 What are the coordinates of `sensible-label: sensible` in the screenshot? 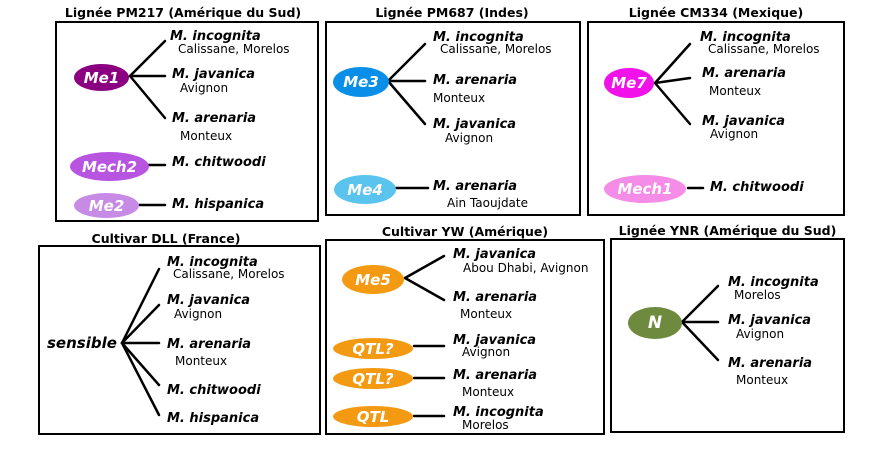 It's located at (82, 343).